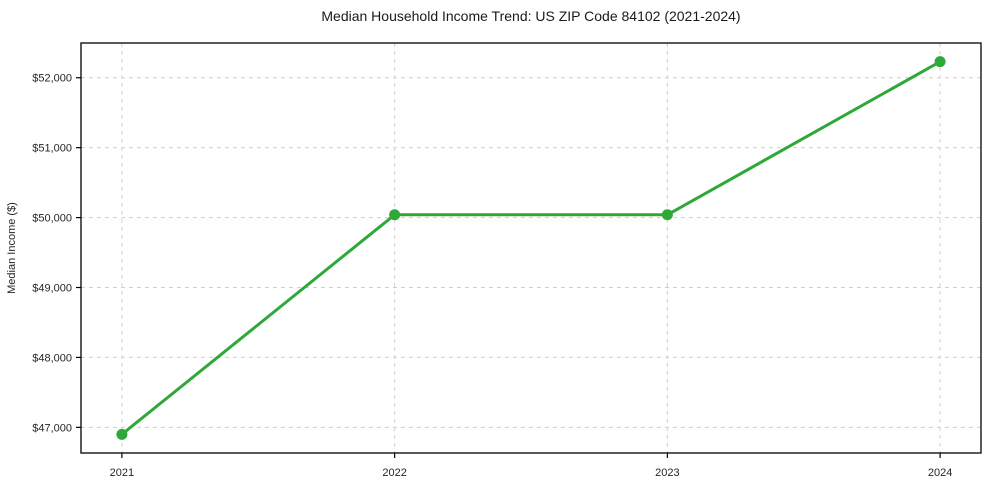 The height and width of the screenshot is (490, 989). I want to click on y-tick-label: $47,000, so click(52, 428).